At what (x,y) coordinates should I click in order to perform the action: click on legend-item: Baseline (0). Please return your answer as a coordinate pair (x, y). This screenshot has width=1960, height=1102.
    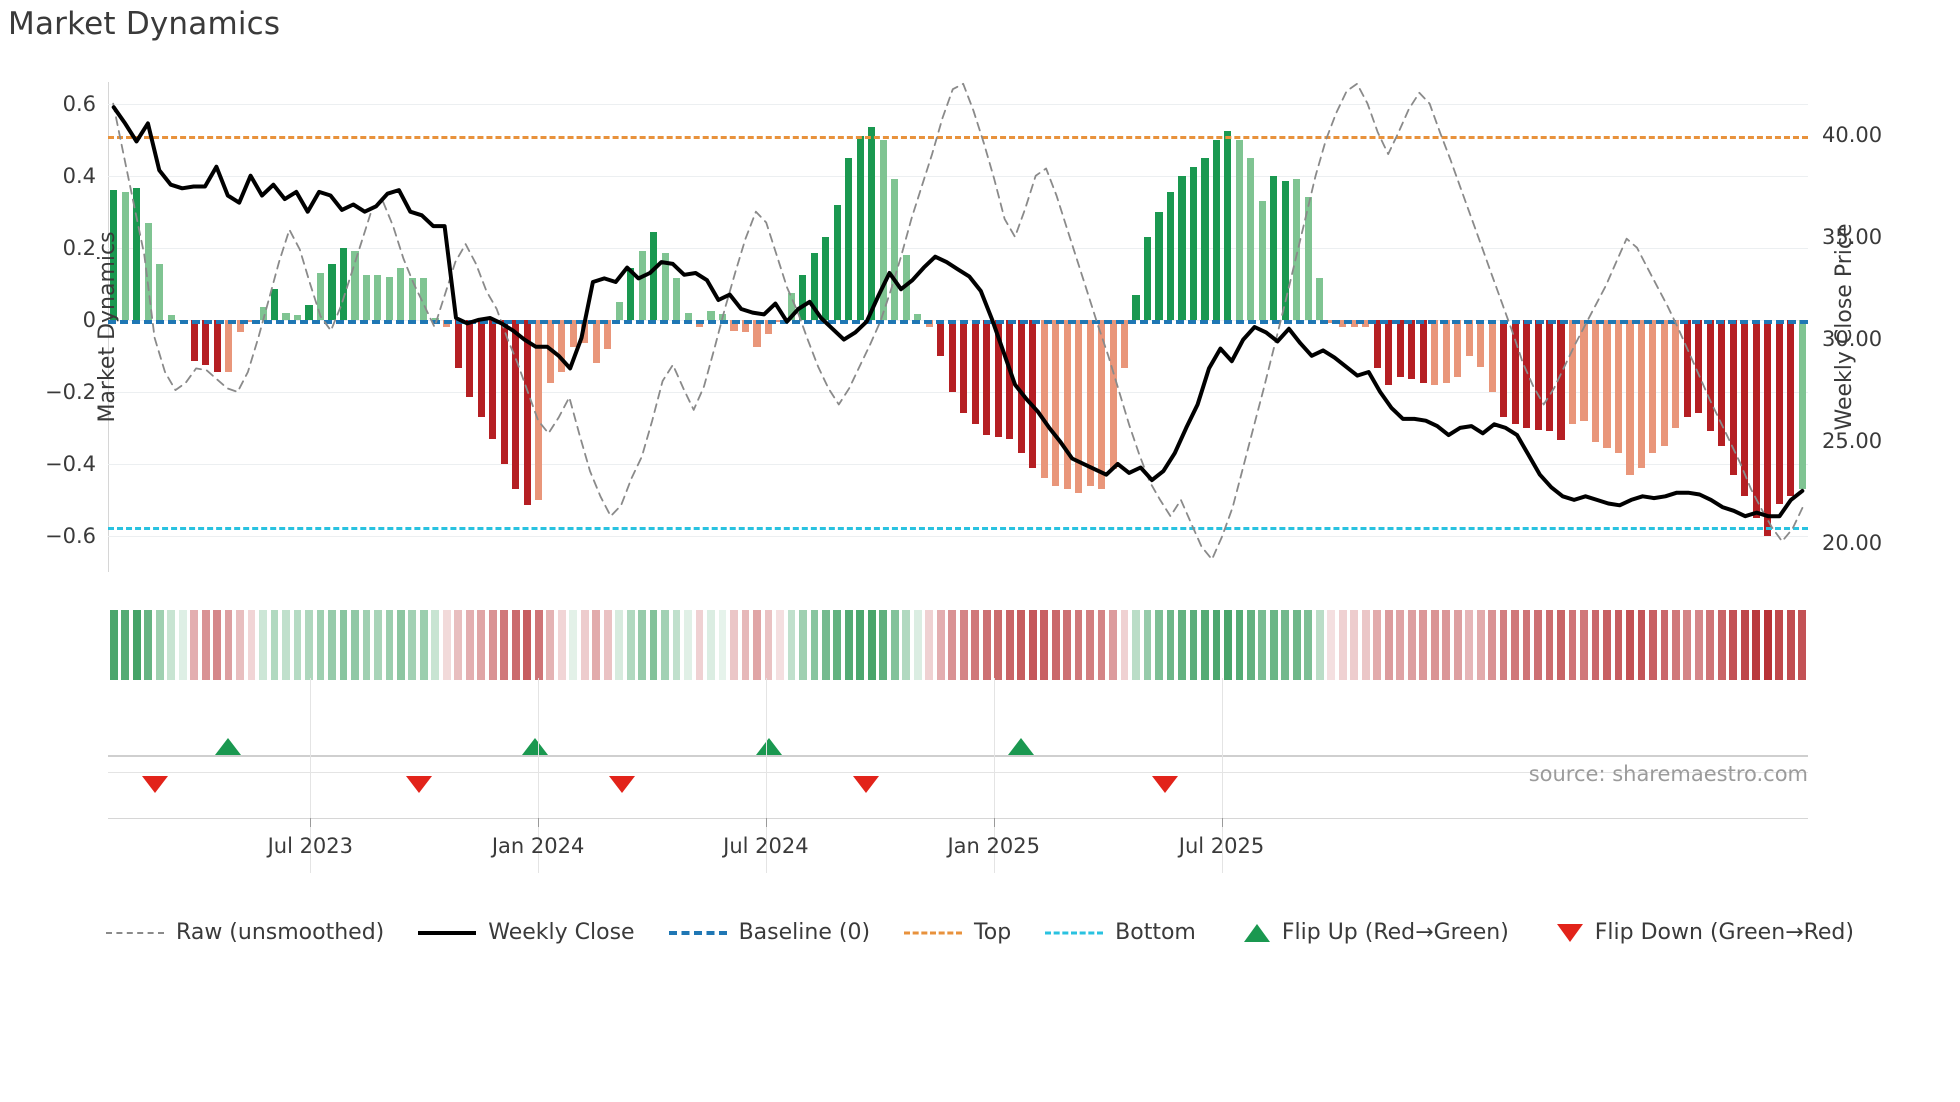
    Looking at the image, I should click on (769, 932).